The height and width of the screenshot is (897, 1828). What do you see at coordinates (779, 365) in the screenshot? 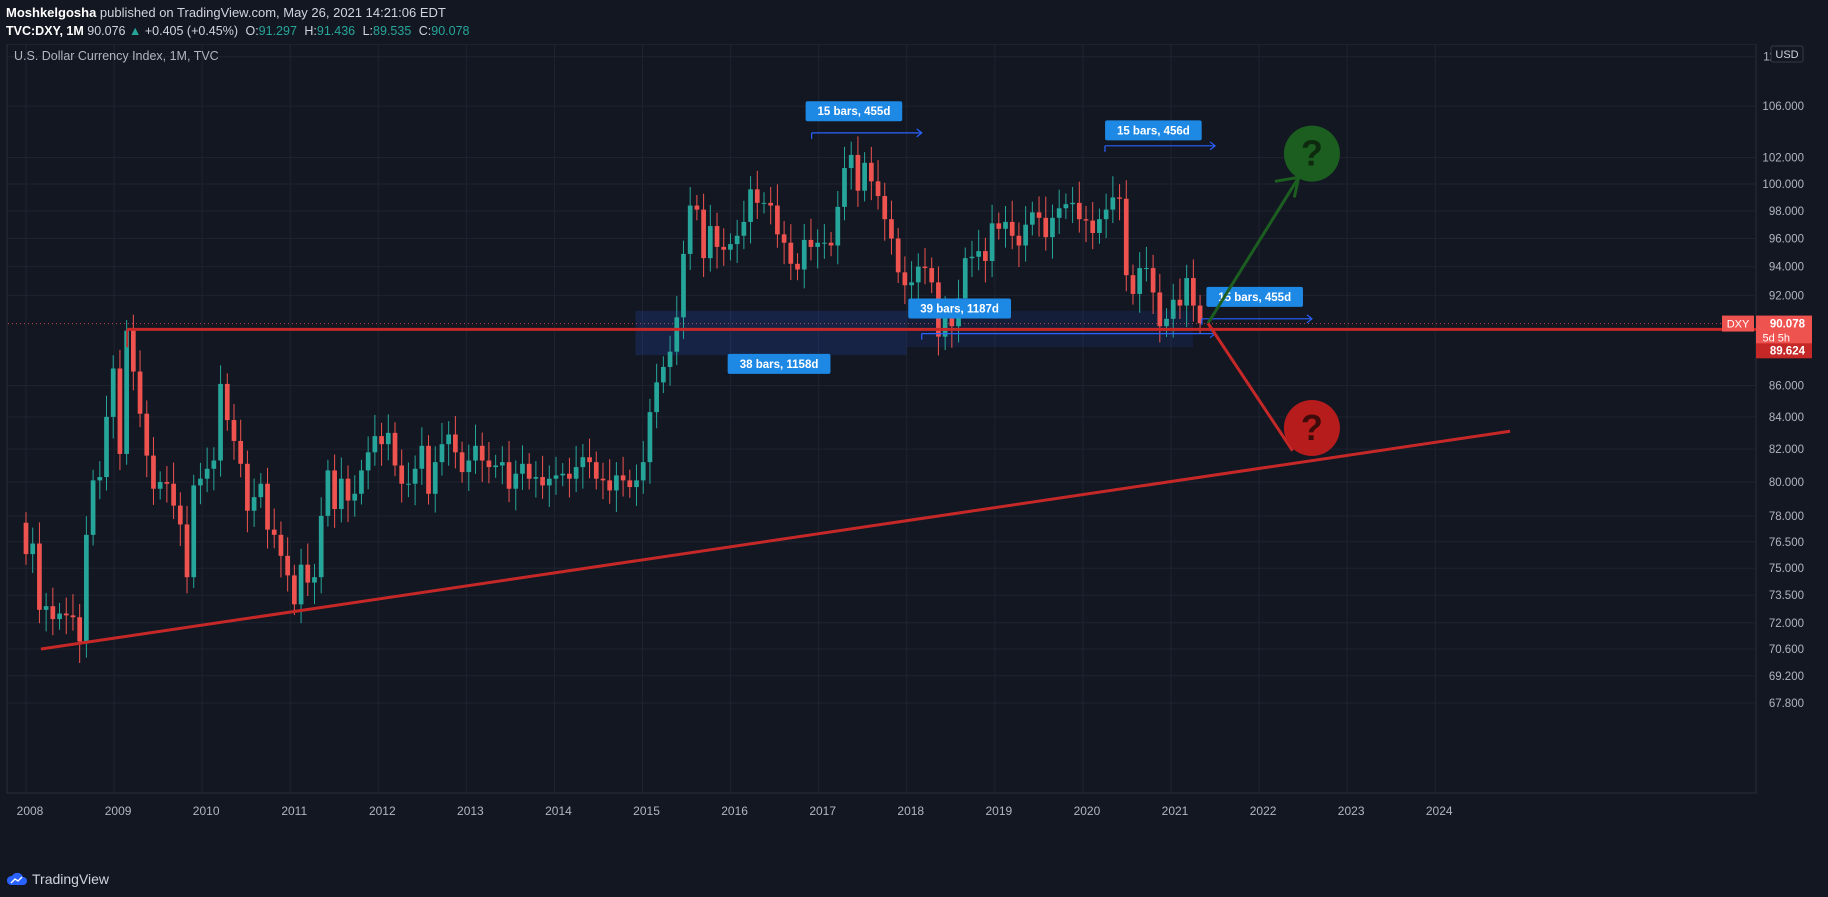
I see `measure-label: 38 bars, 1158d` at bounding box center [779, 365].